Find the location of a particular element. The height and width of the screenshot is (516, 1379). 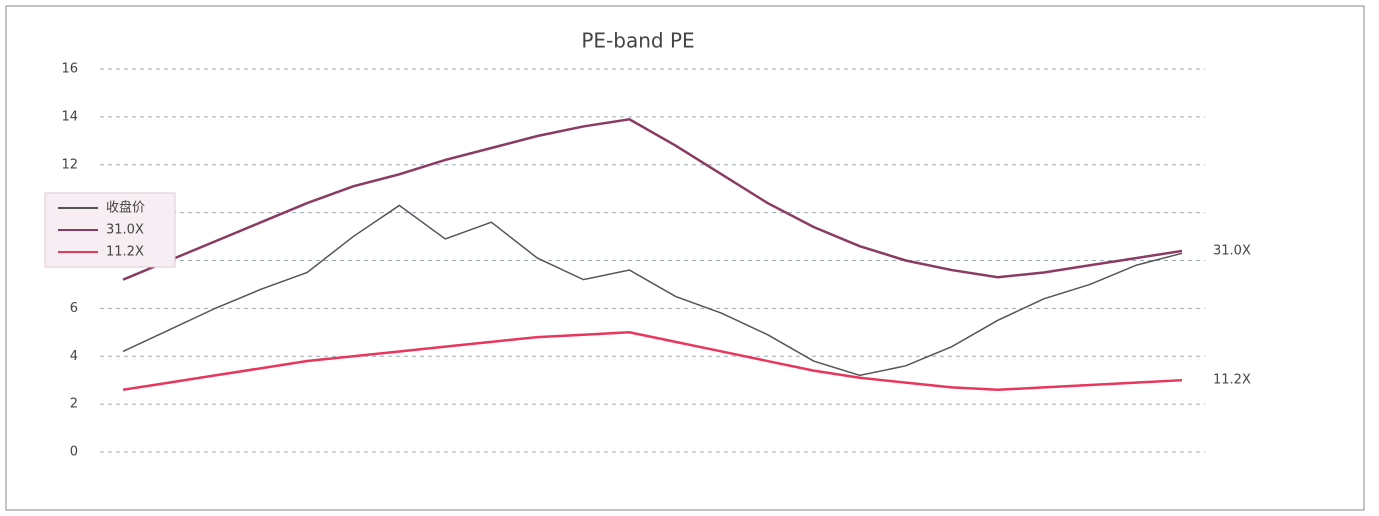

legend-label: 11.2X is located at coordinates (125, 252).